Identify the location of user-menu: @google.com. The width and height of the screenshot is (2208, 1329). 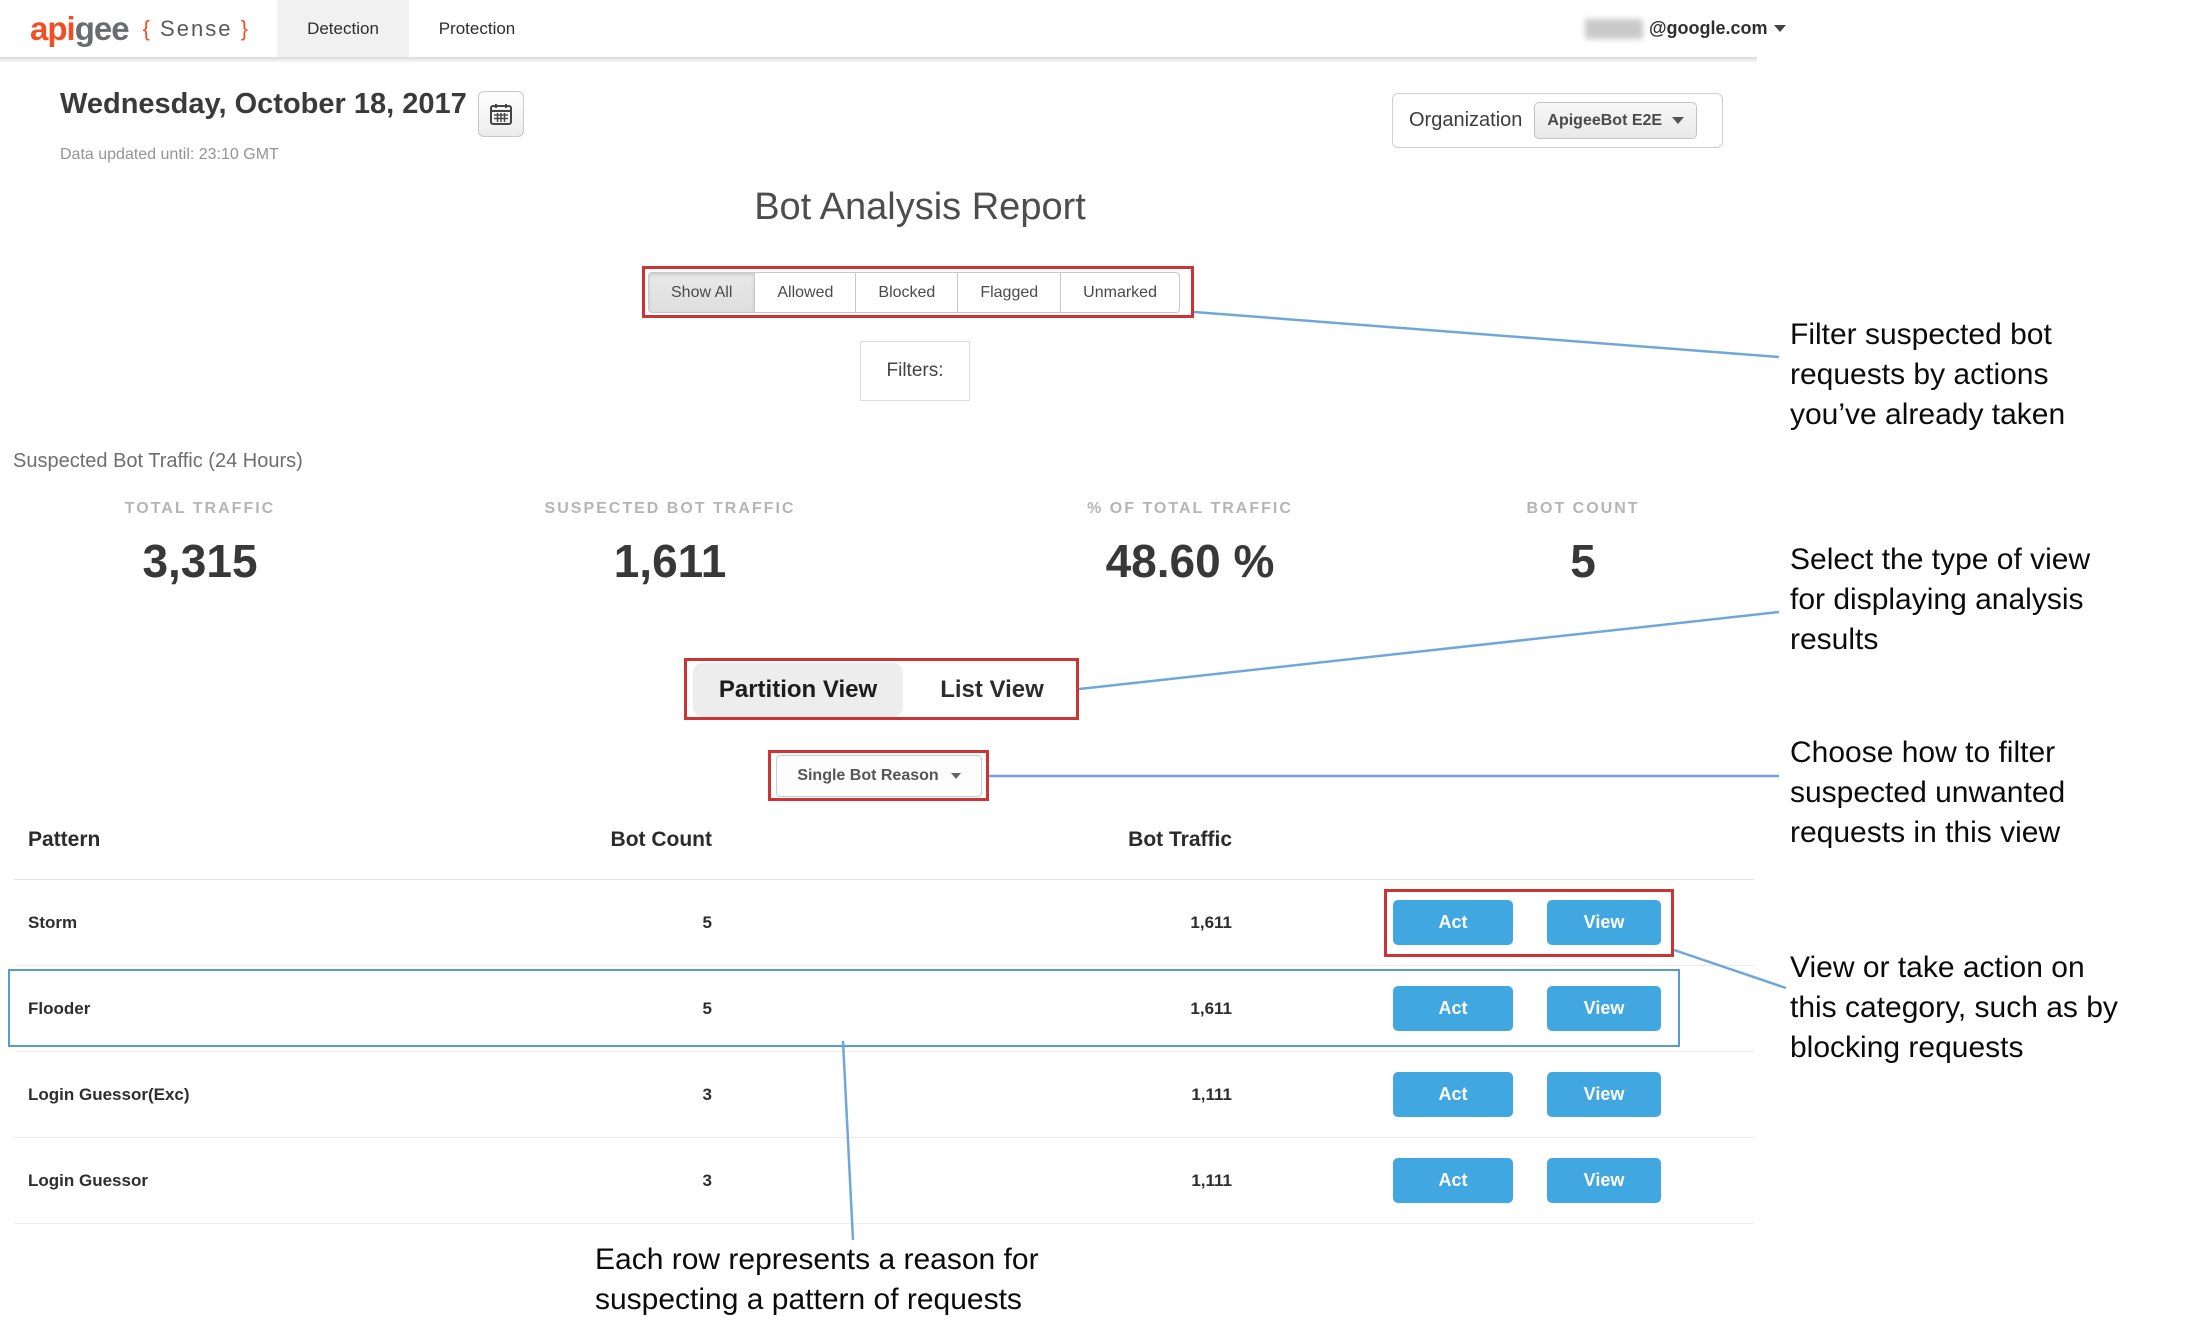
(1685, 28).